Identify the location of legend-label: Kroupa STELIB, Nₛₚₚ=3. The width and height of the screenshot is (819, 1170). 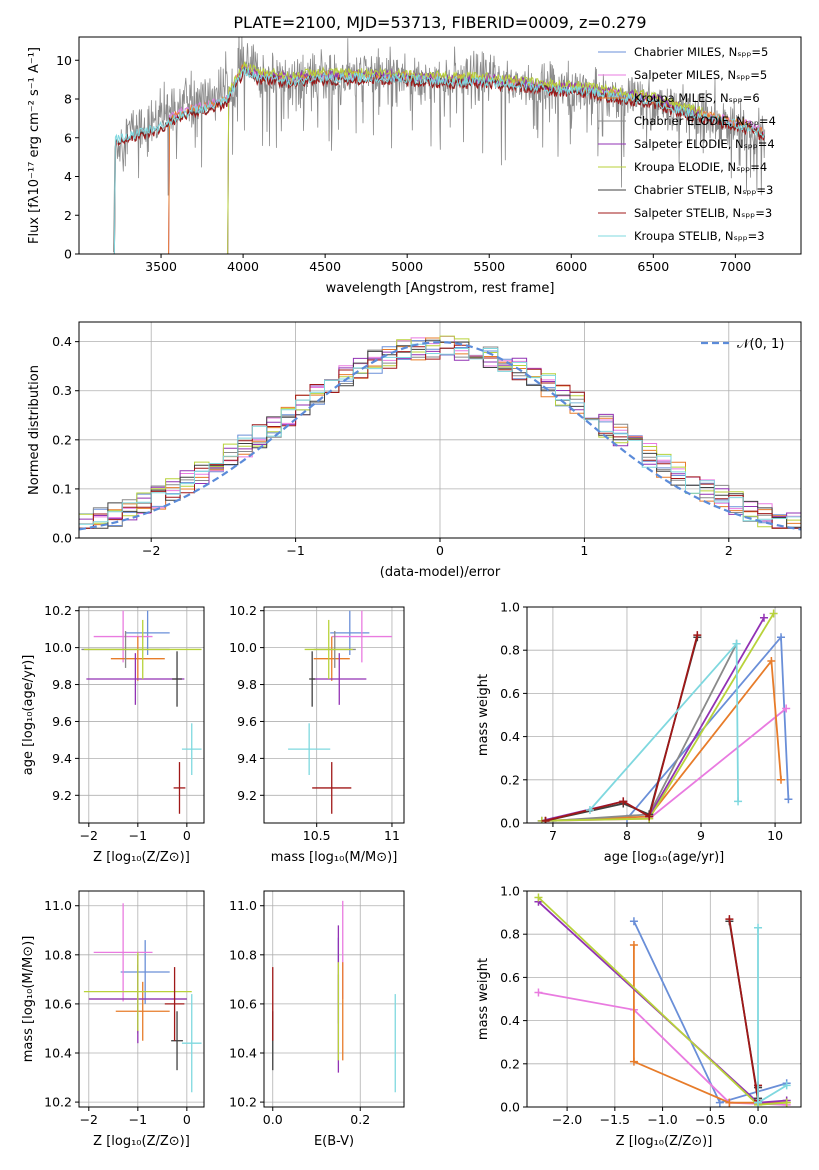
(699, 236).